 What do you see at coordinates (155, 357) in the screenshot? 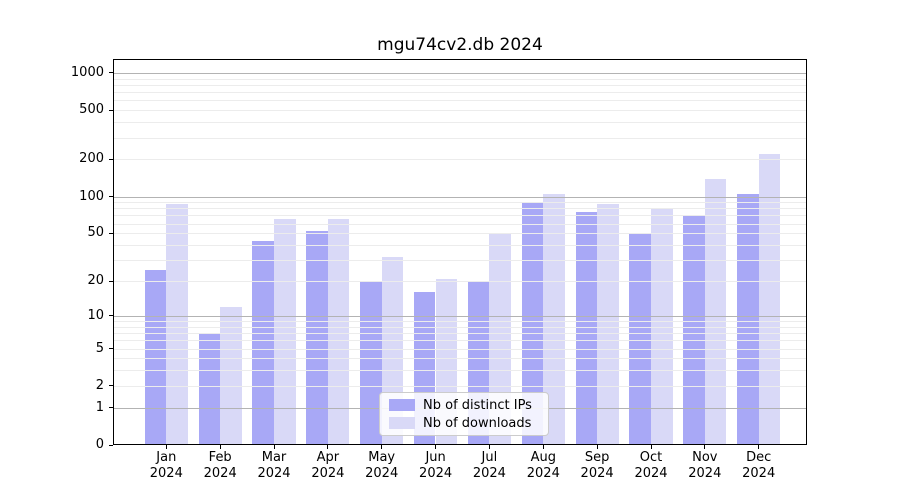
I see `bar-jan-distinct-ips` at bounding box center [155, 357].